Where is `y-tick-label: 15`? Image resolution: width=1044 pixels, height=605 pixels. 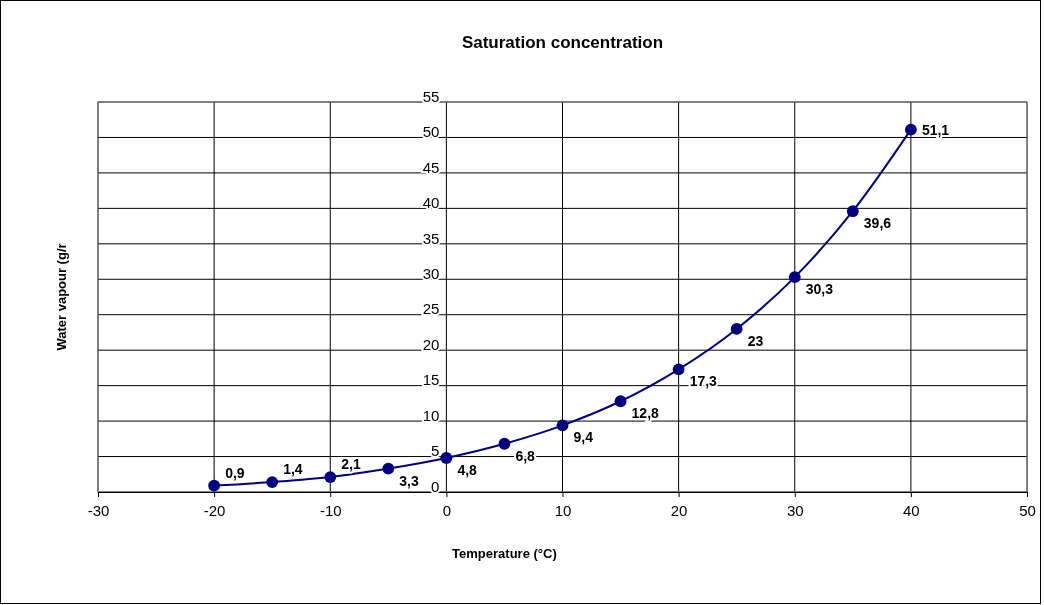 y-tick-label: 15 is located at coordinates (431, 380).